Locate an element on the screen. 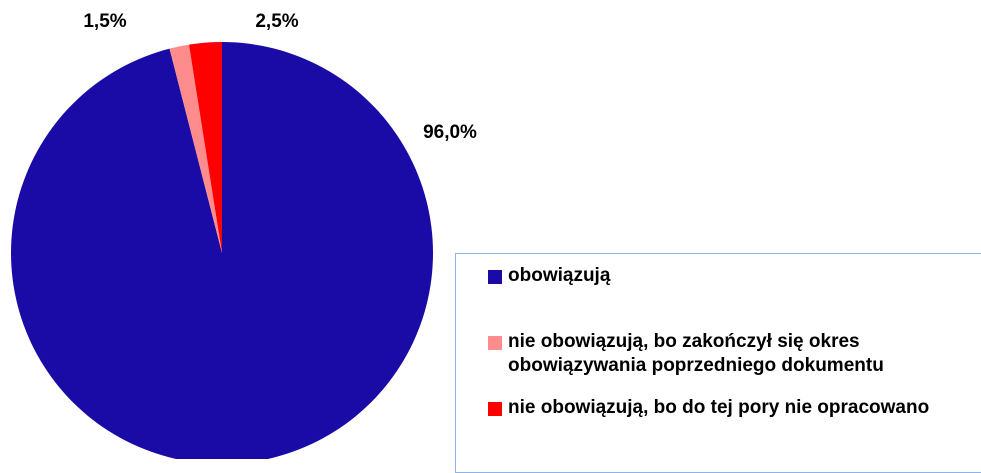 The height and width of the screenshot is (473, 981). legend-label: obowiązują is located at coordinates (559, 275).